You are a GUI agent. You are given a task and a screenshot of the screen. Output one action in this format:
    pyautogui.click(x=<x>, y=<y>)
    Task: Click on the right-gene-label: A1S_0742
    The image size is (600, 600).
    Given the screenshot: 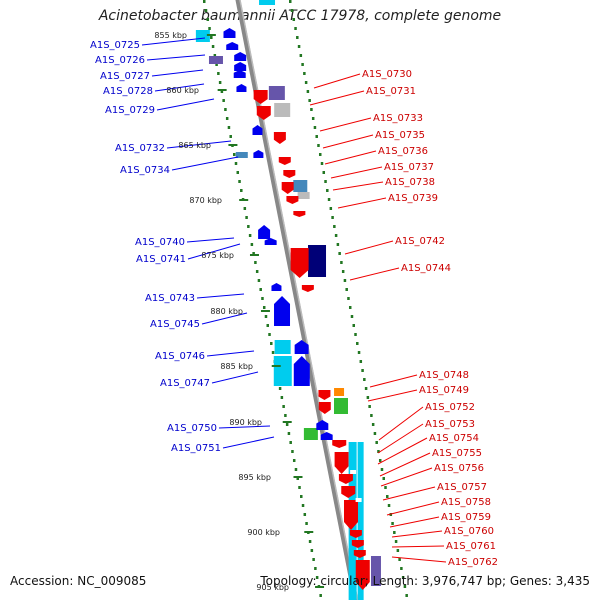 What is the action you would take?
    pyautogui.click(x=420, y=241)
    